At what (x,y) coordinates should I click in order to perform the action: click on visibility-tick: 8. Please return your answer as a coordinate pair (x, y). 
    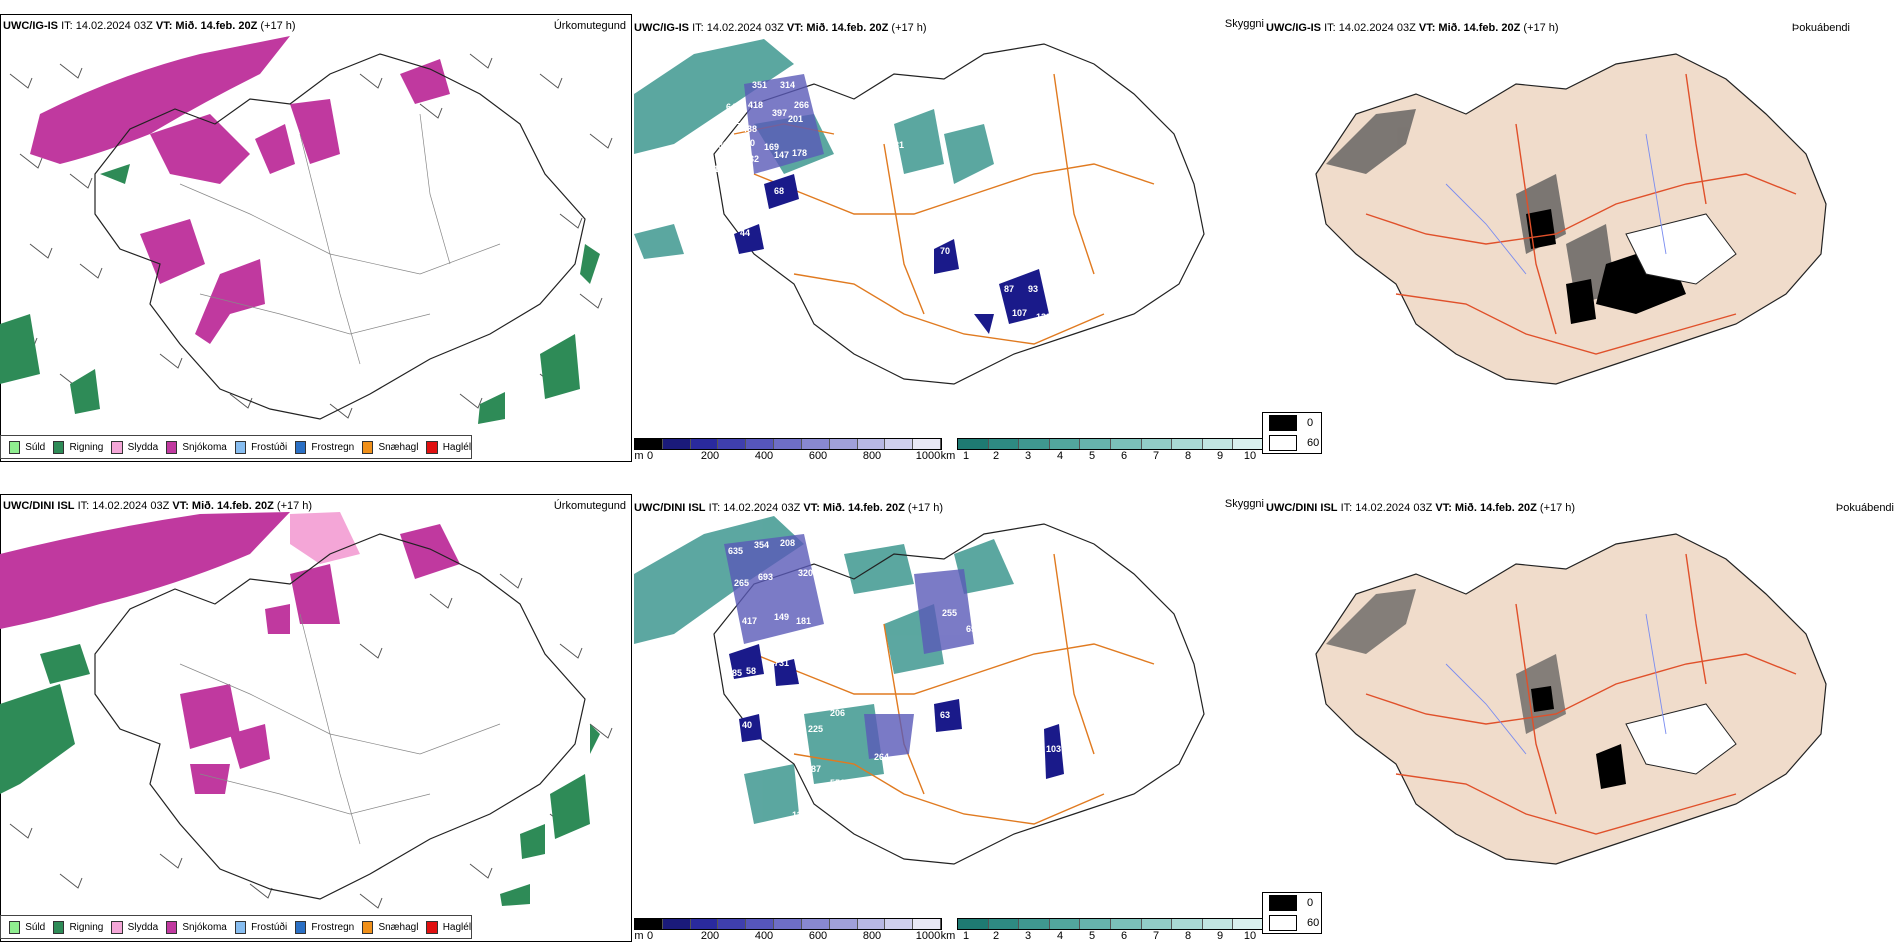
    Looking at the image, I should click on (1188, 456).